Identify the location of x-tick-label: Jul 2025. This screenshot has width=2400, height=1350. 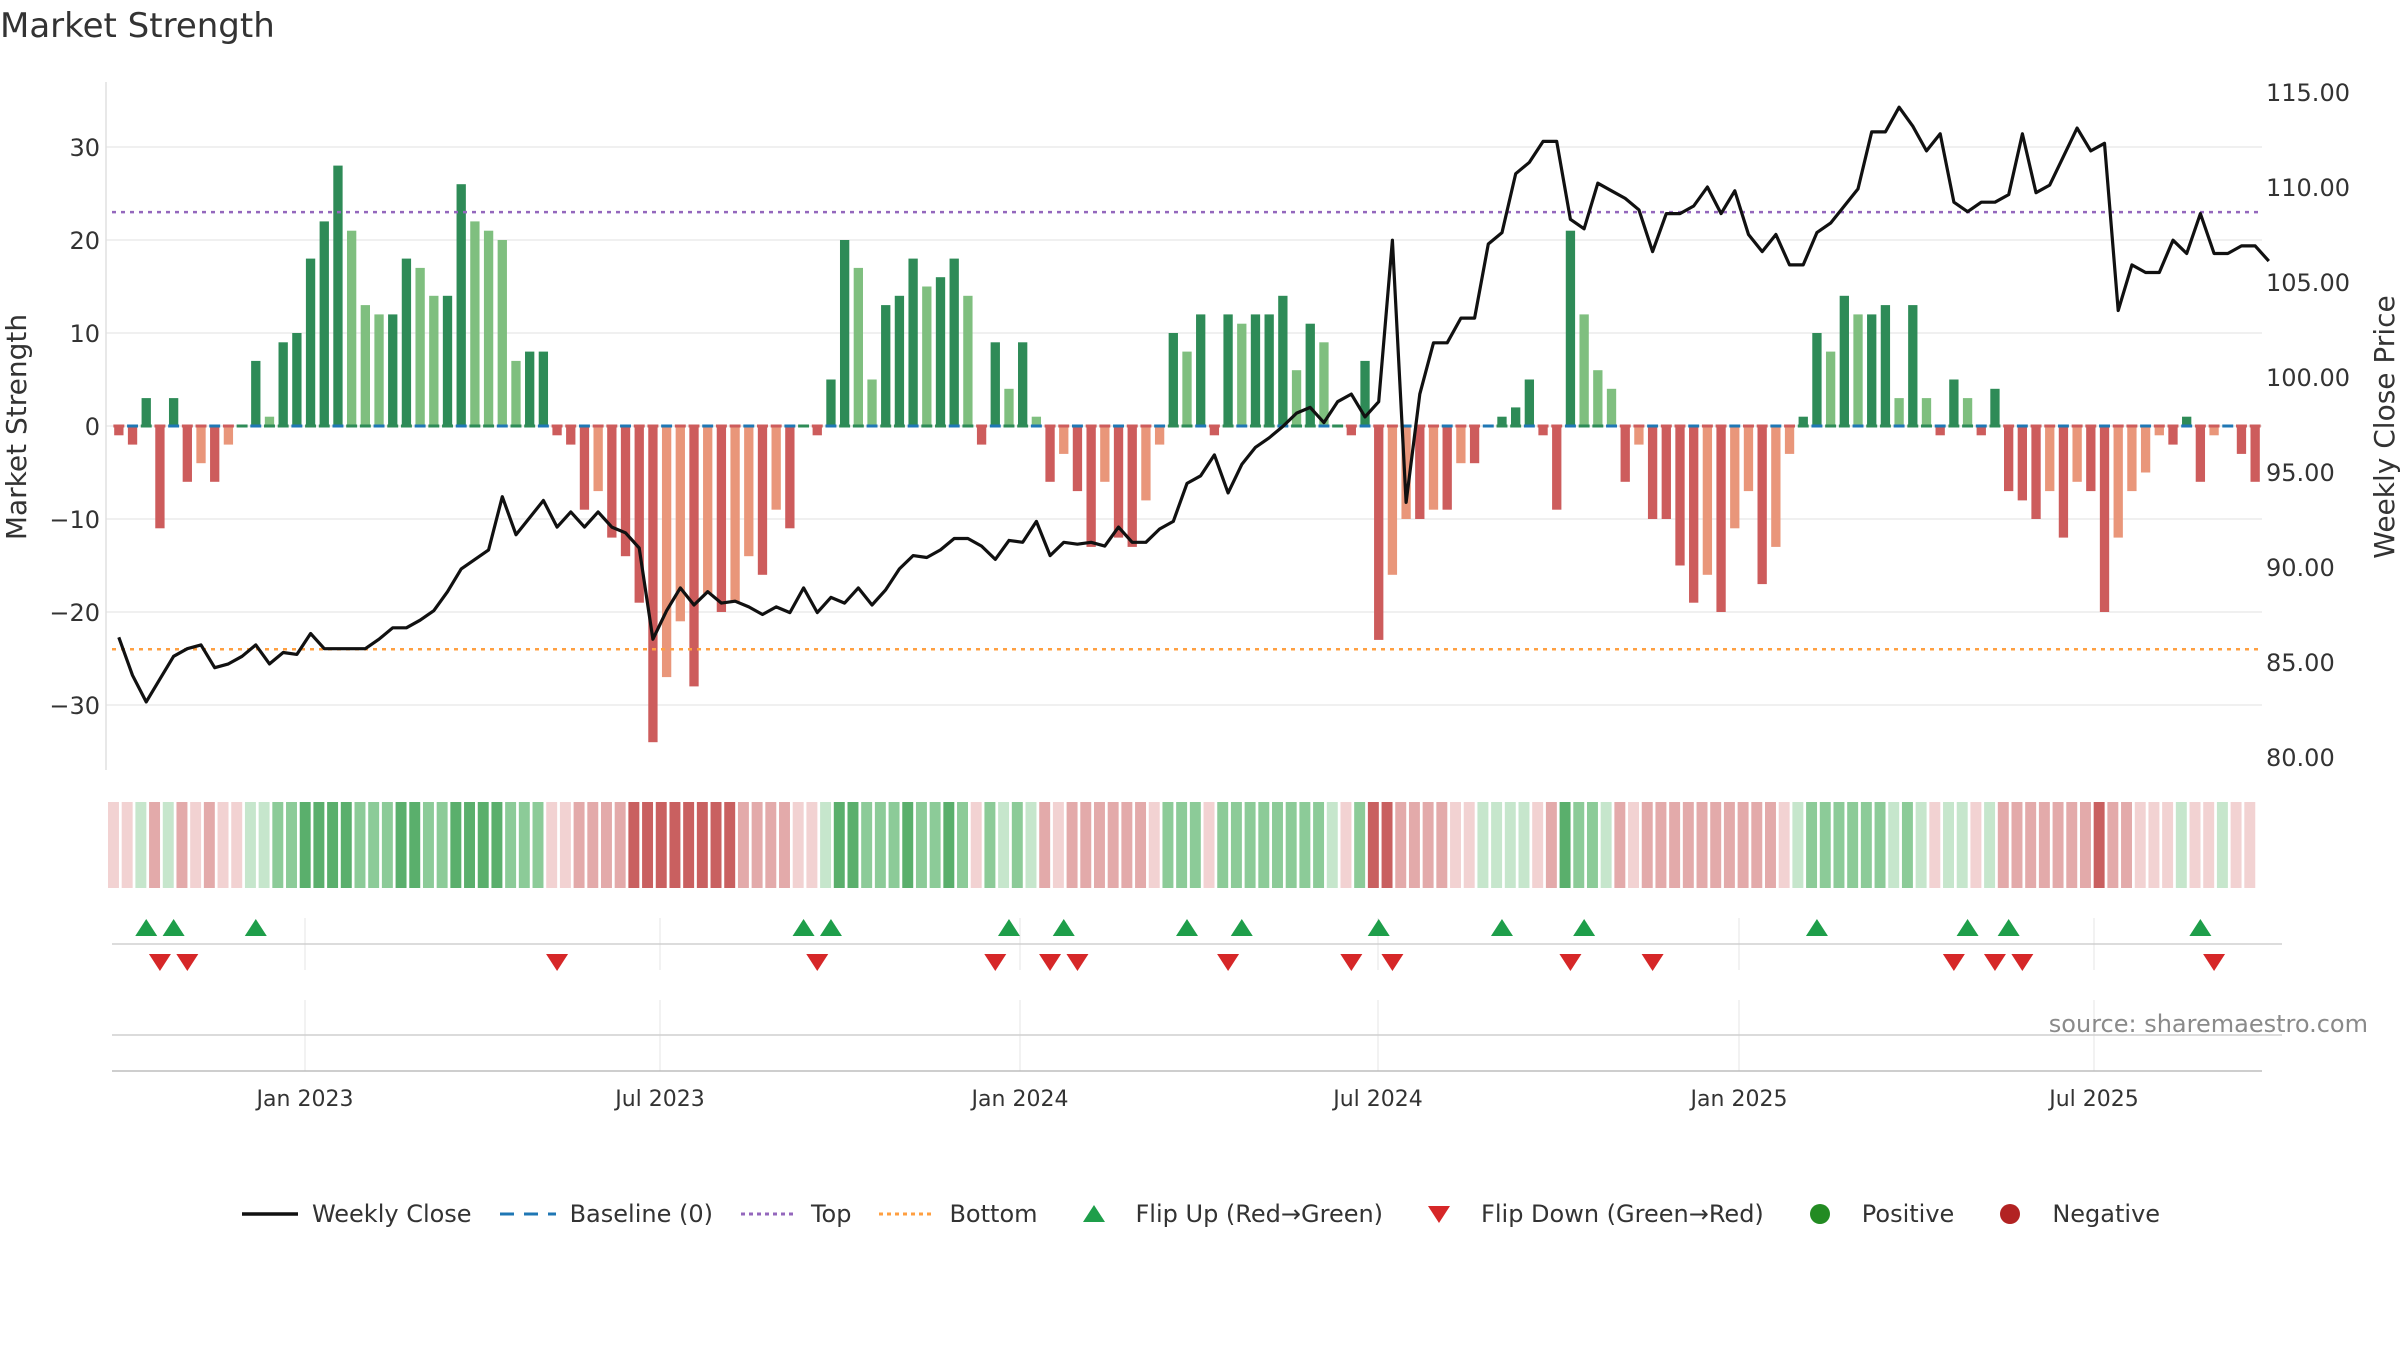
(2093, 1099).